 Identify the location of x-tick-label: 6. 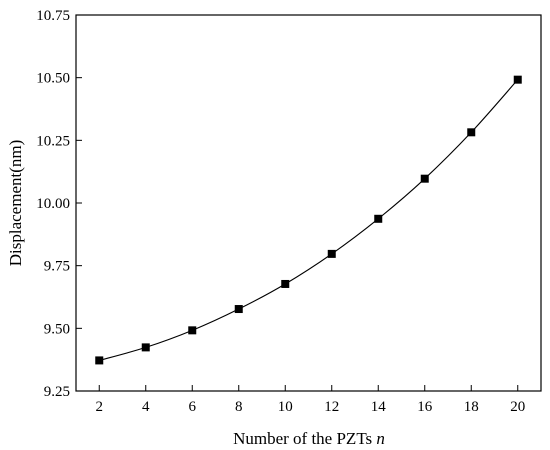
(193, 407).